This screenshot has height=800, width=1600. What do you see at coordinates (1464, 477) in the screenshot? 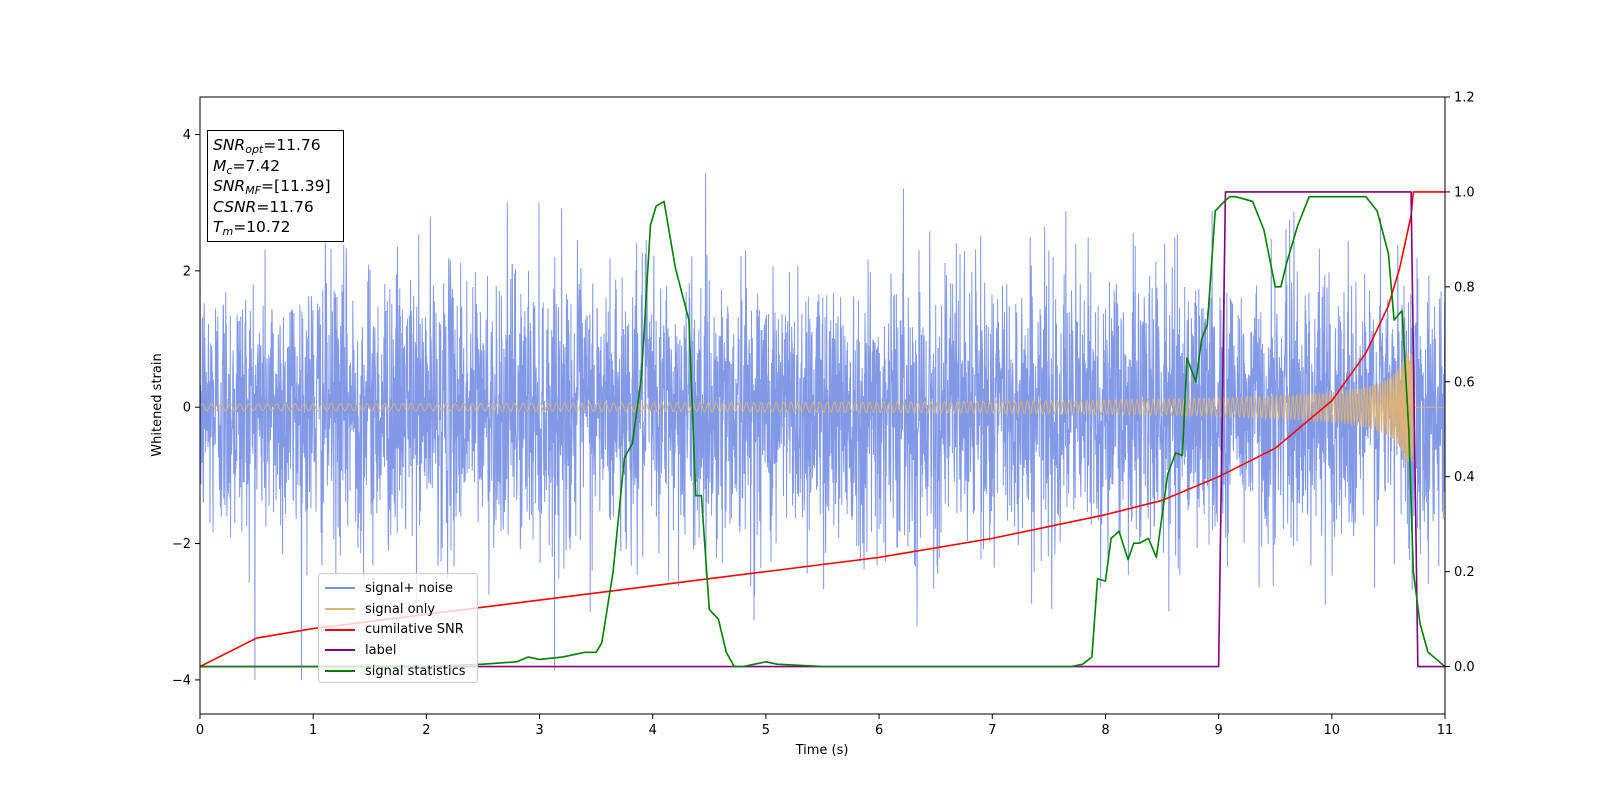
I see `y-right-tick-label: 0.4` at bounding box center [1464, 477].